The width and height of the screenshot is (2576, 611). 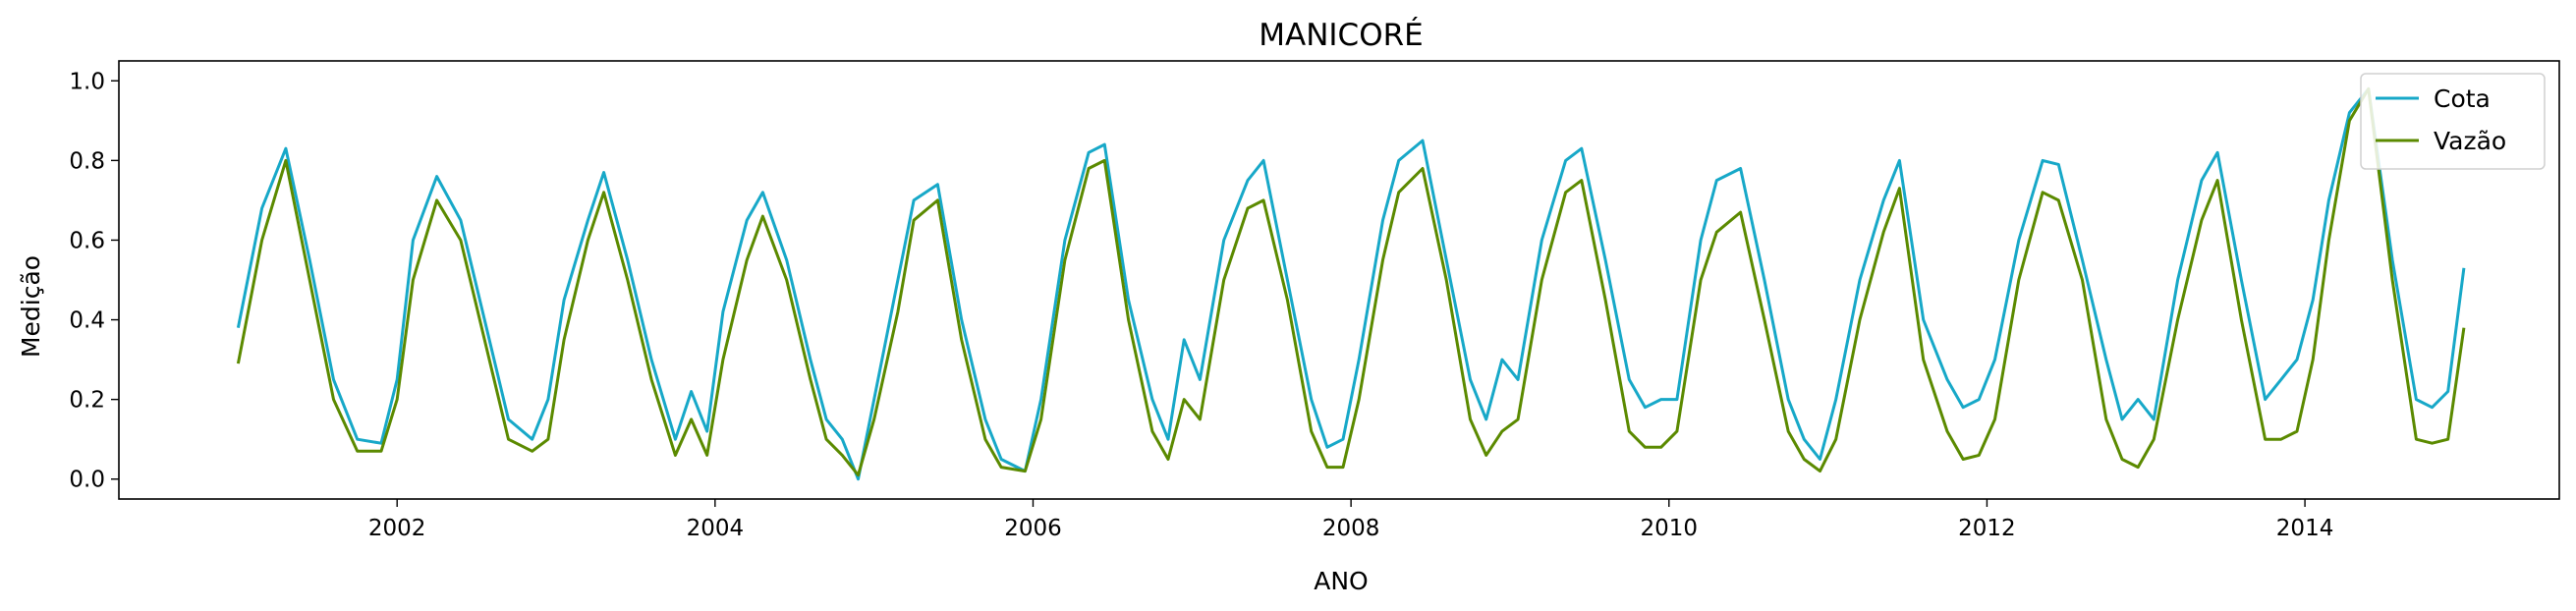 What do you see at coordinates (1033, 528) in the screenshot?
I see `x-tick-label: 2006` at bounding box center [1033, 528].